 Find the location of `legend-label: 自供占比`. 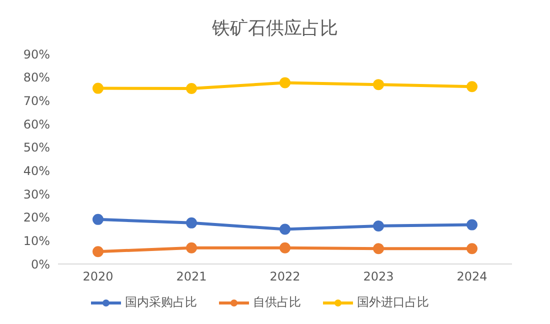

legend-label: 自供占比 is located at coordinates (276, 302).